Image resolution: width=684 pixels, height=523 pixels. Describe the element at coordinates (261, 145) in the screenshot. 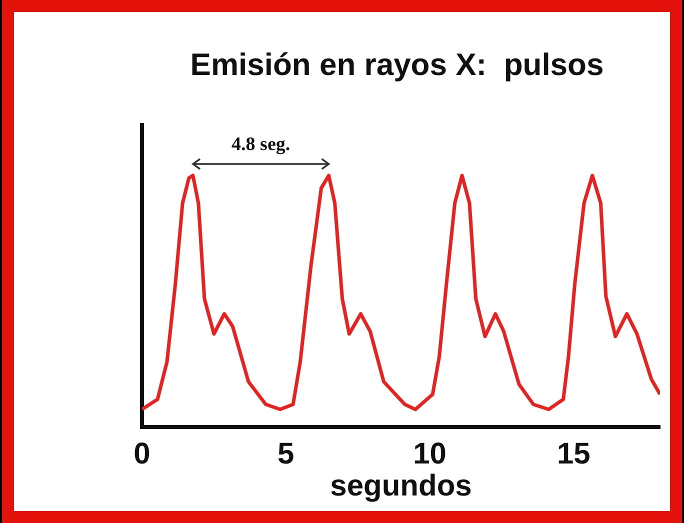

I see `text: 4.8 seg.` at that location.